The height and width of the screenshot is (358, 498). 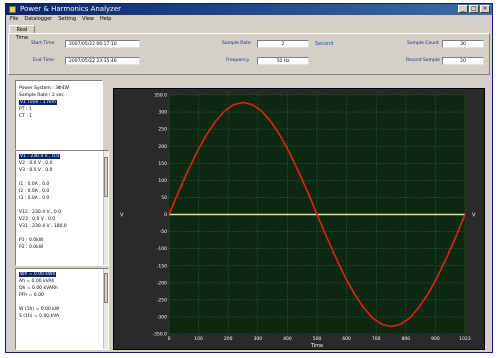 What do you see at coordinates (122, 216) in the screenshot?
I see `side-label-left: V` at bounding box center [122, 216].